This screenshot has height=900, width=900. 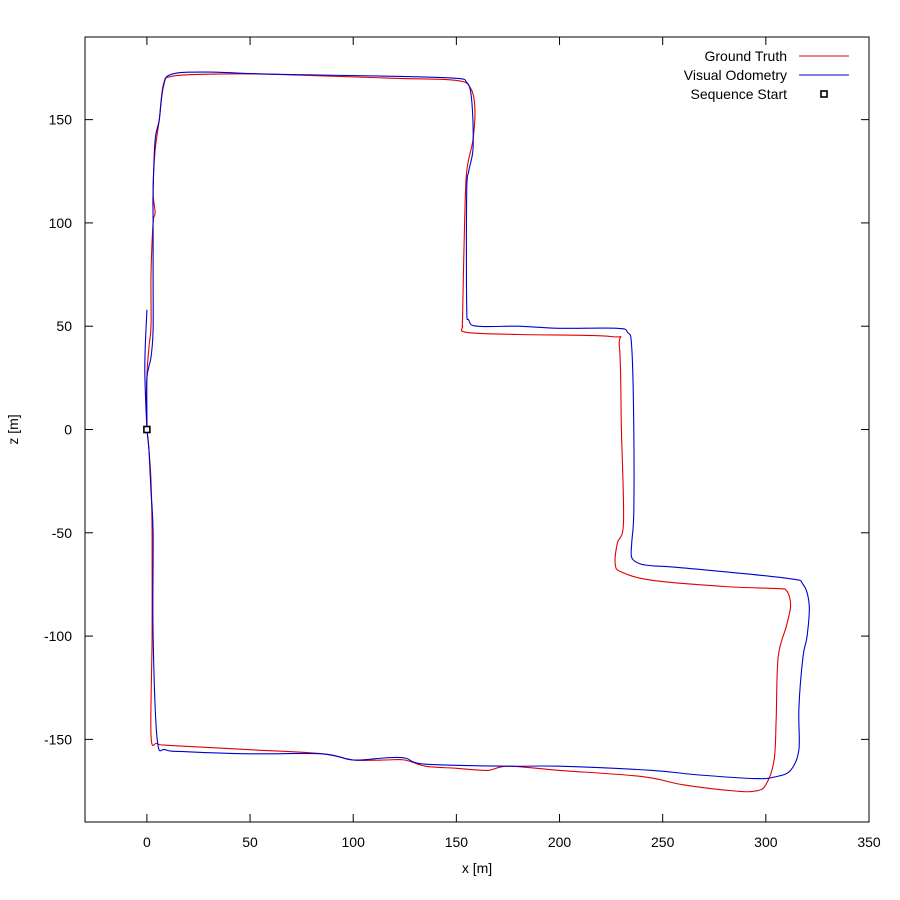 What do you see at coordinates (61, 223) in the screenshot?
I see `y-tick-label: 100` at bounding box center [61, 223].